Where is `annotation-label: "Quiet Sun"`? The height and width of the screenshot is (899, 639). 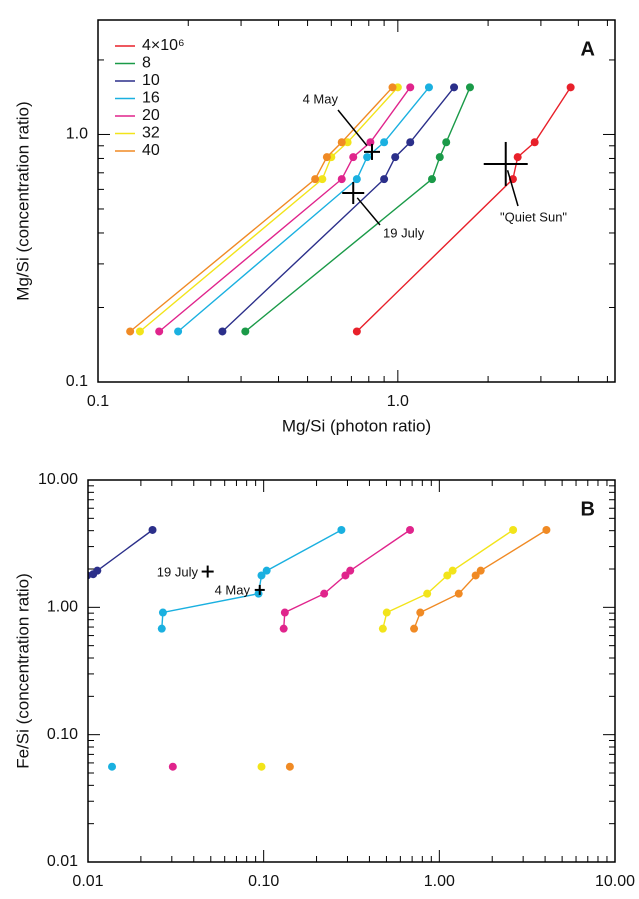 annotation-label: "Quiet Sun" is located at coordinates (533, 216).